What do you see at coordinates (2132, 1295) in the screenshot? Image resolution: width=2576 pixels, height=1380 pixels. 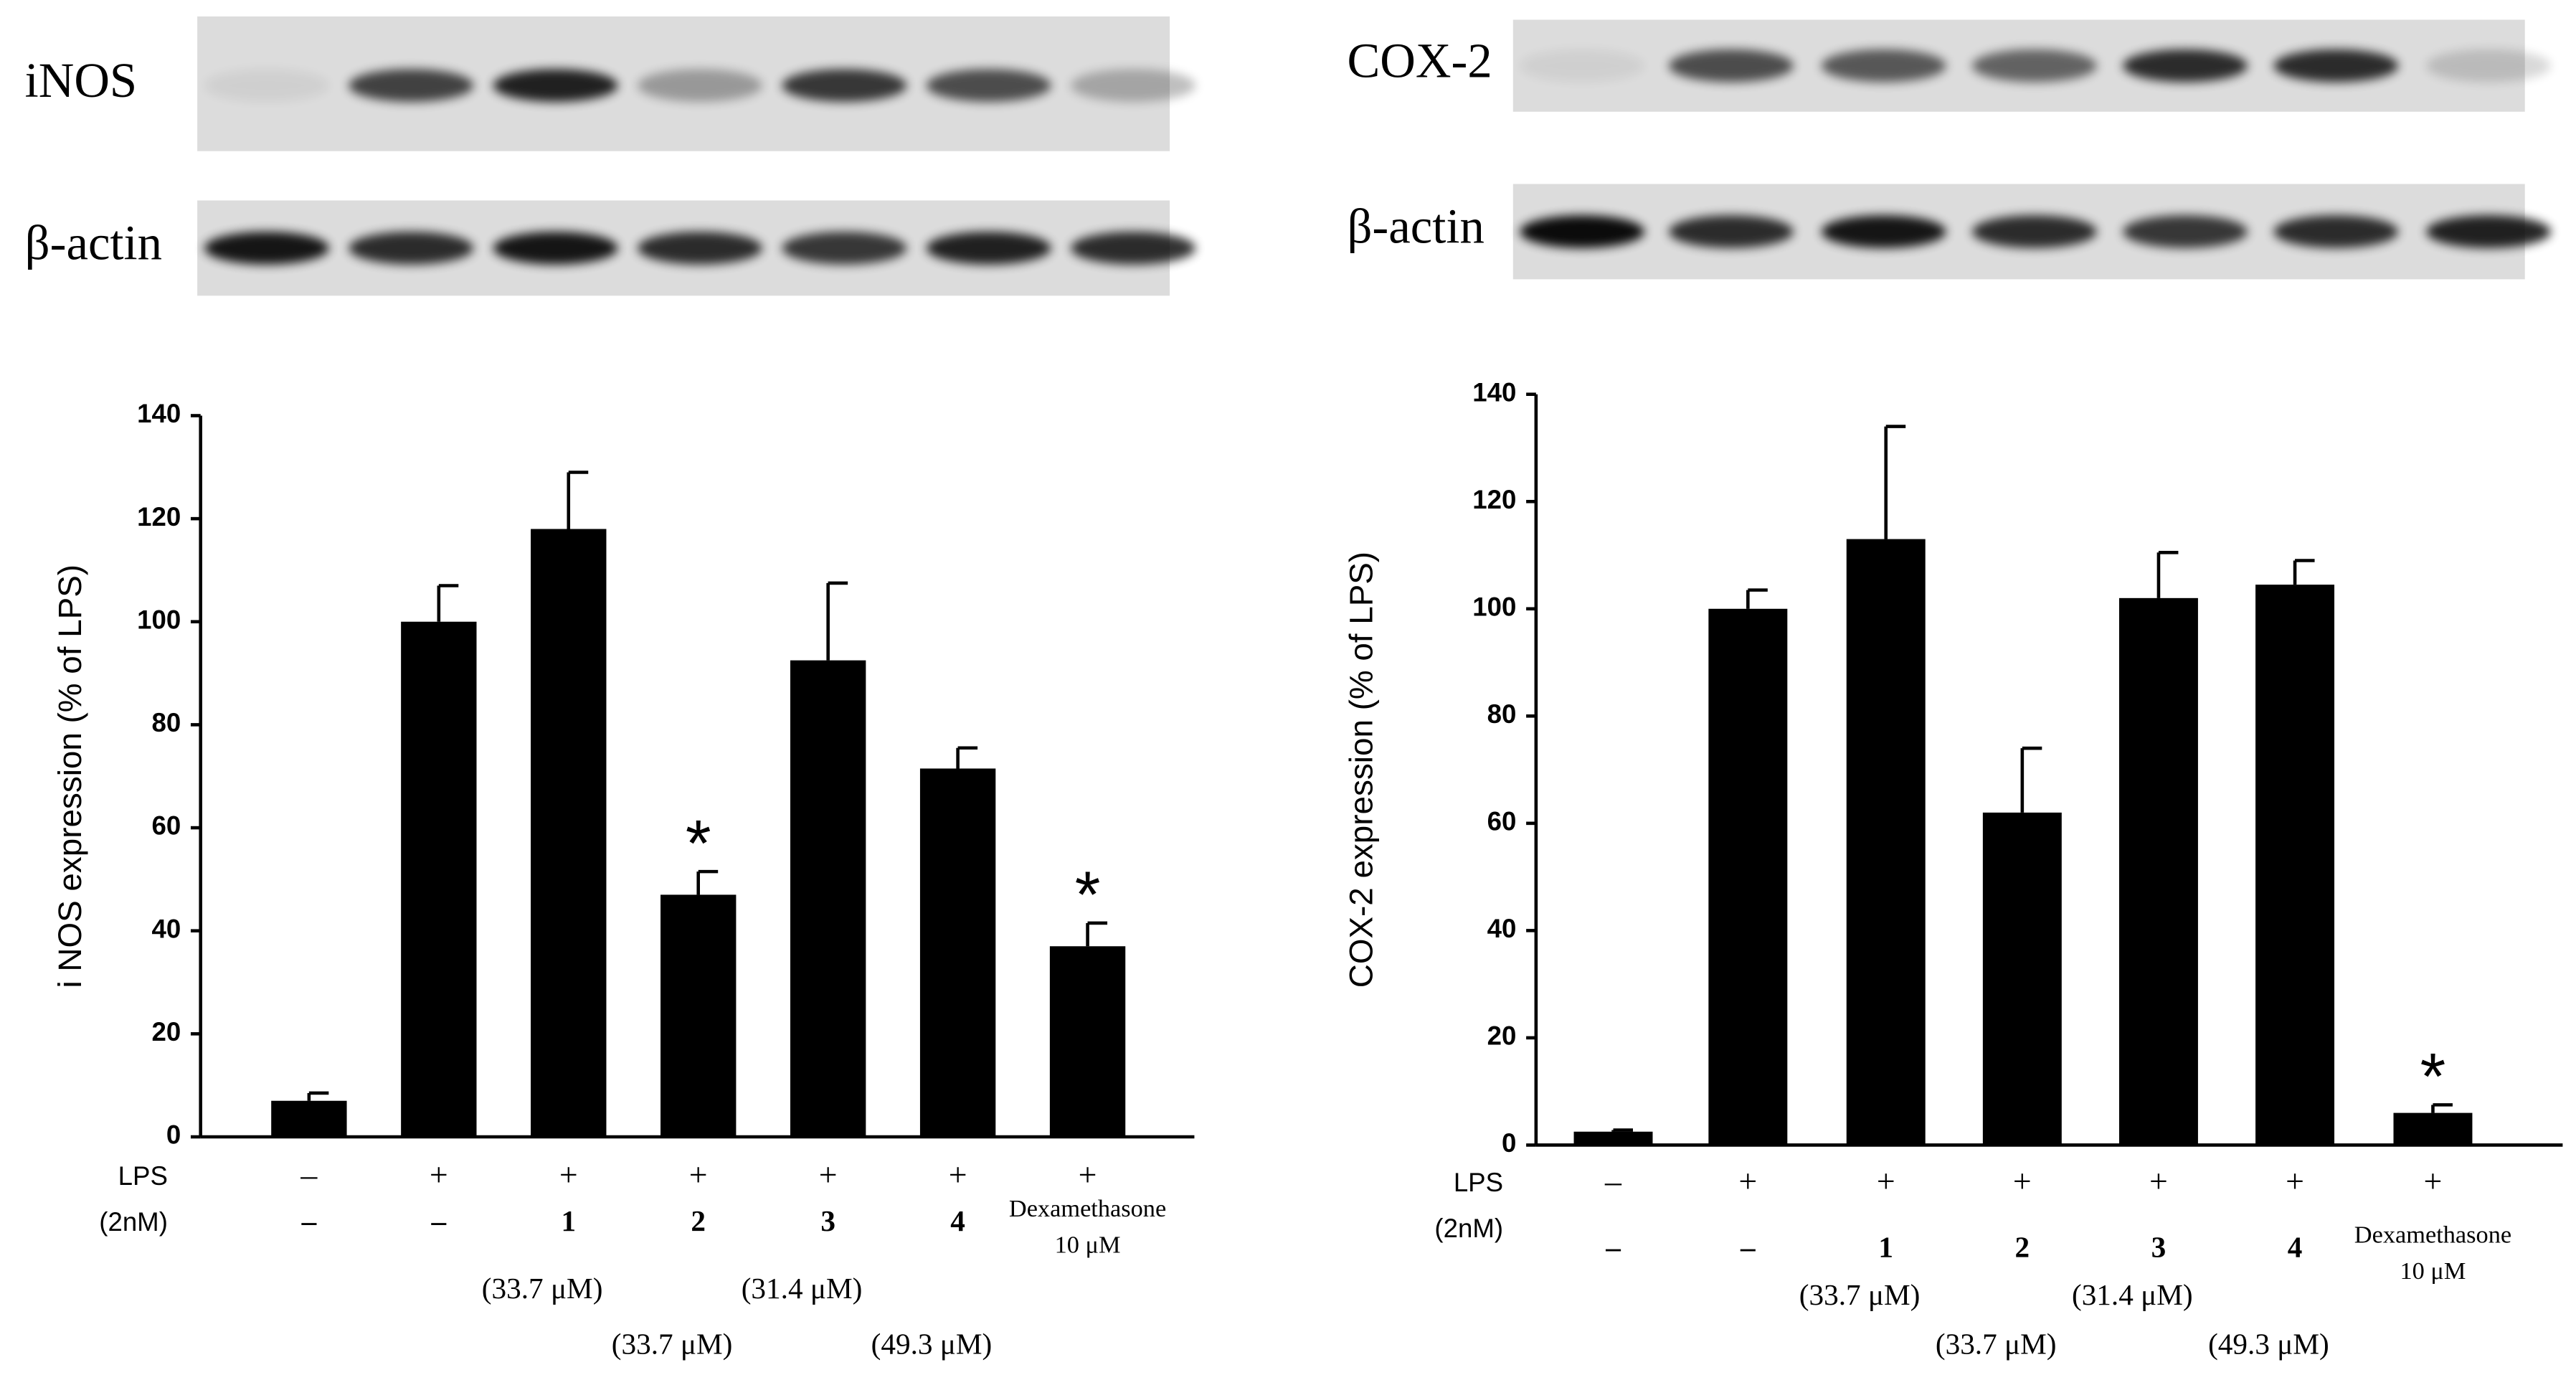 I see `dose-label: (31.4 μM)` at bounding box center [2132, 1295].